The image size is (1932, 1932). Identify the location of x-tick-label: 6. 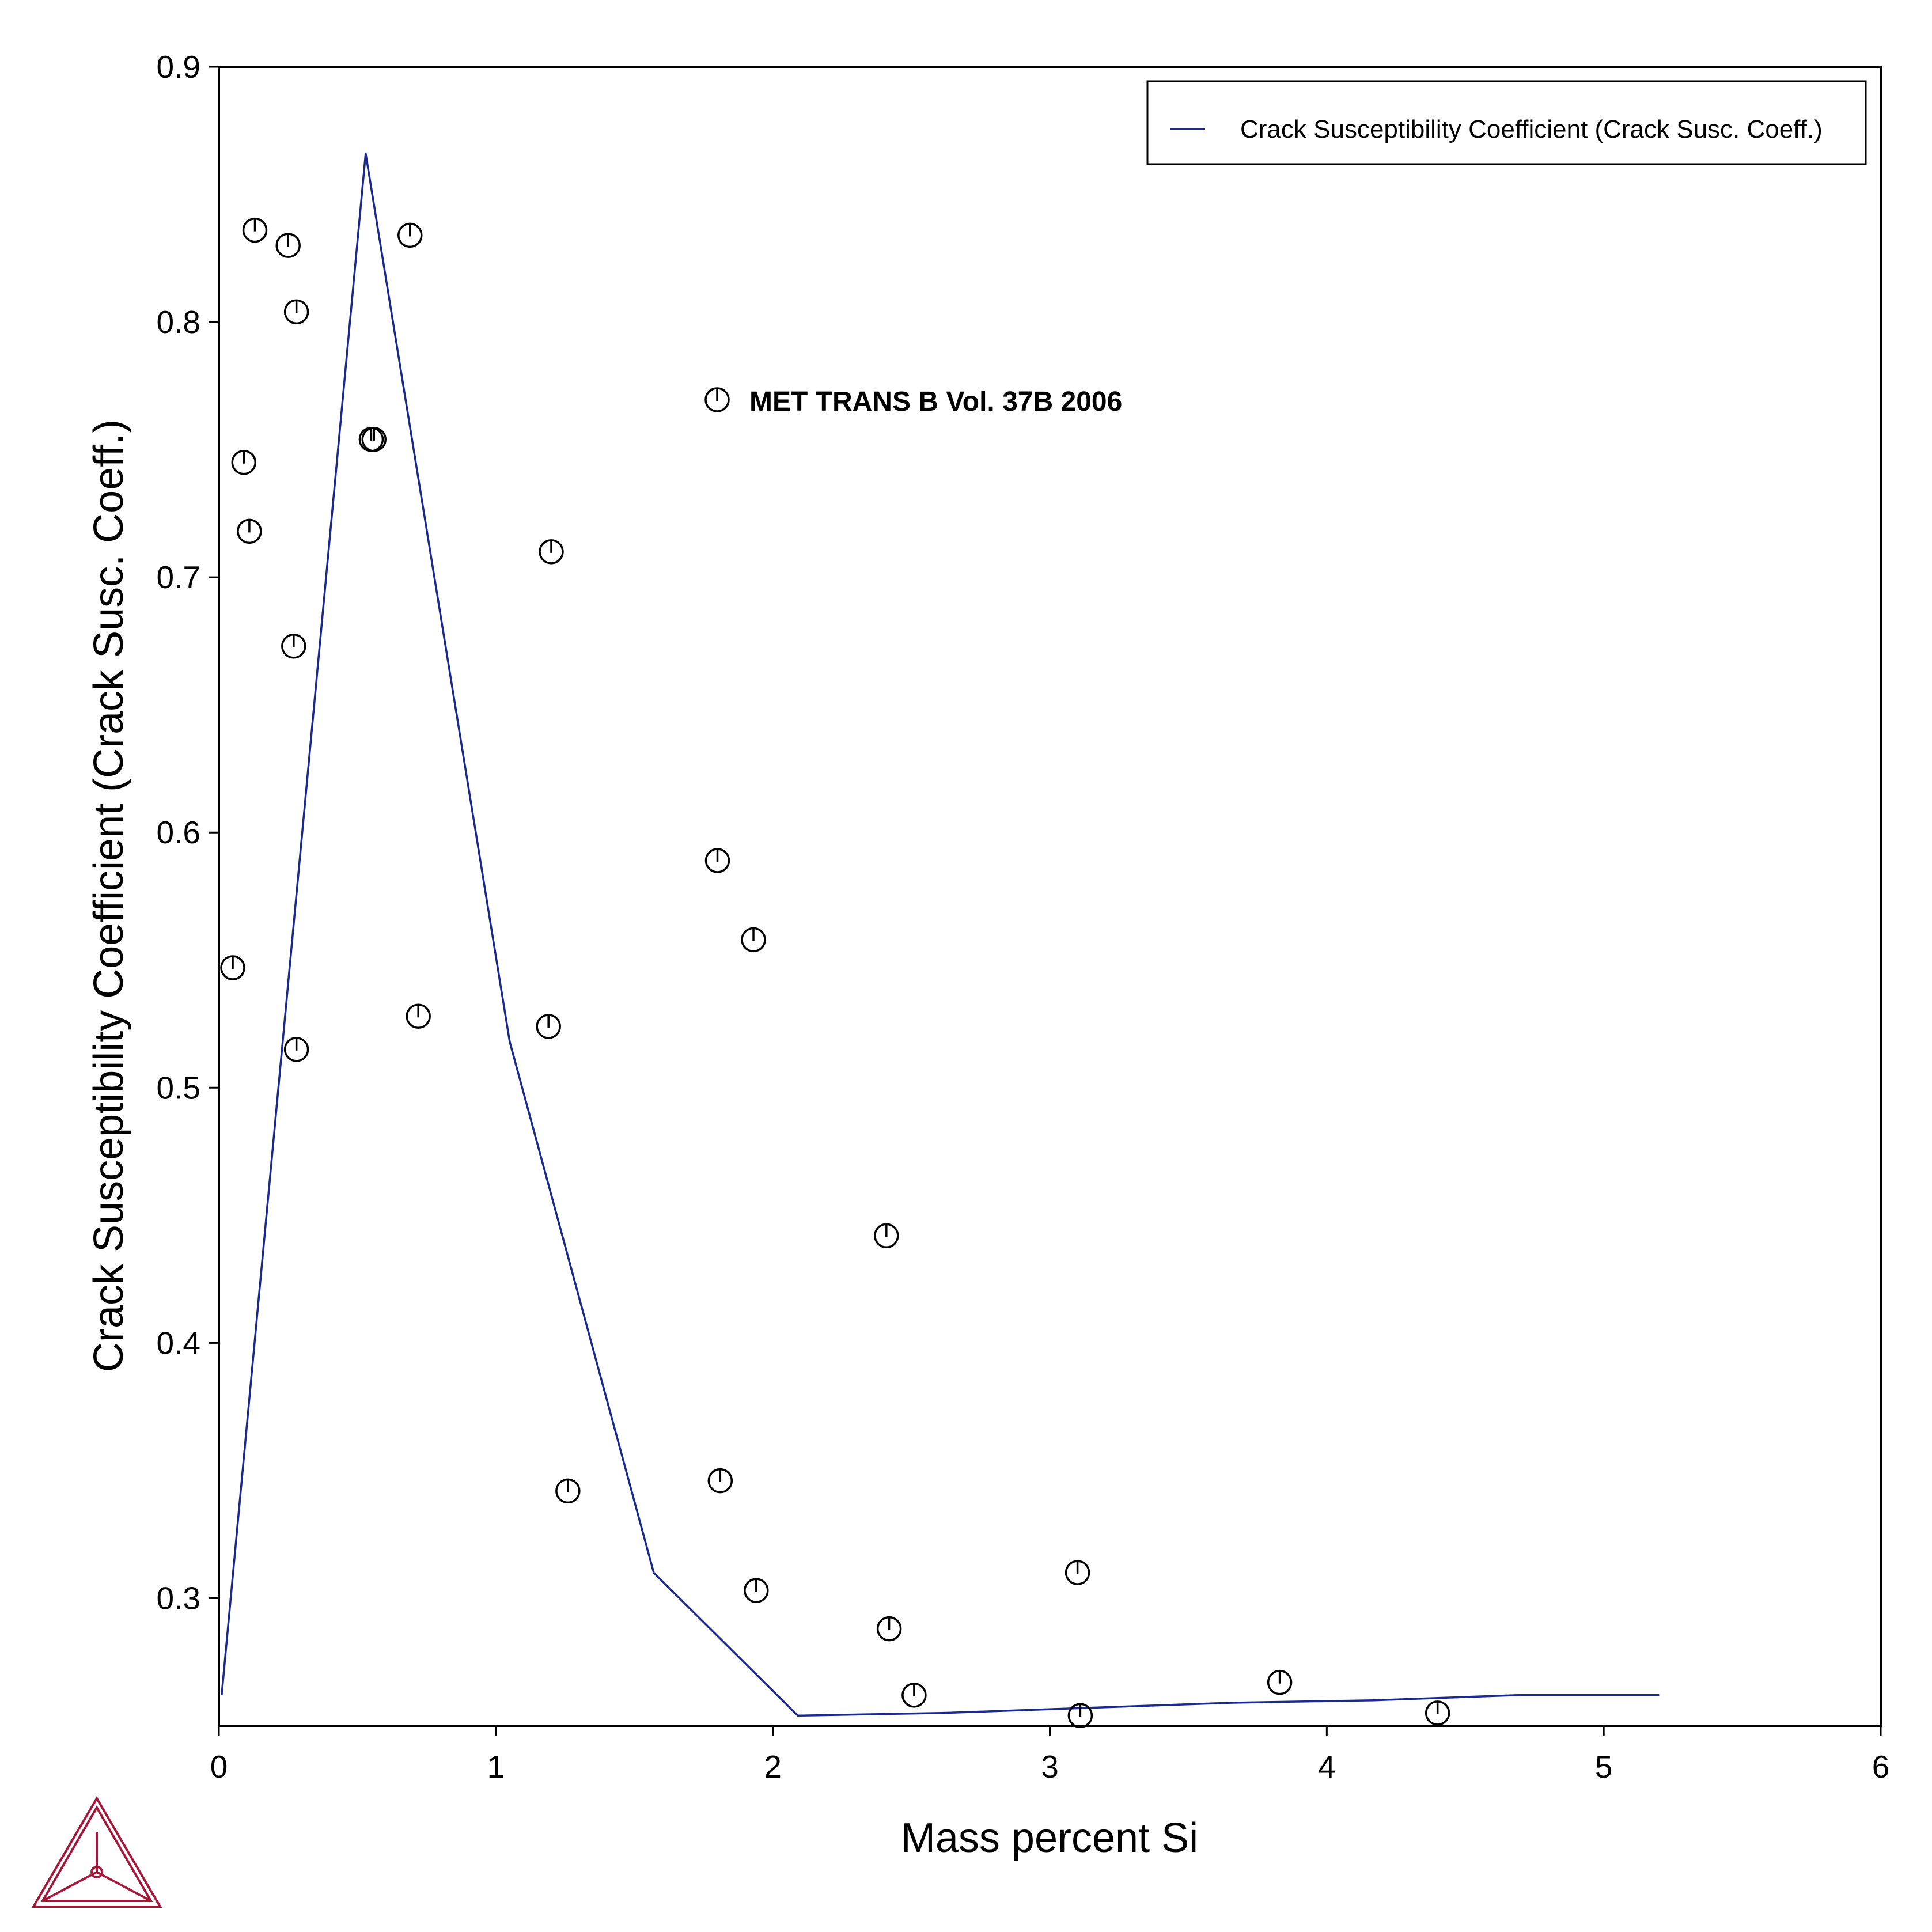
(1881, 1767).